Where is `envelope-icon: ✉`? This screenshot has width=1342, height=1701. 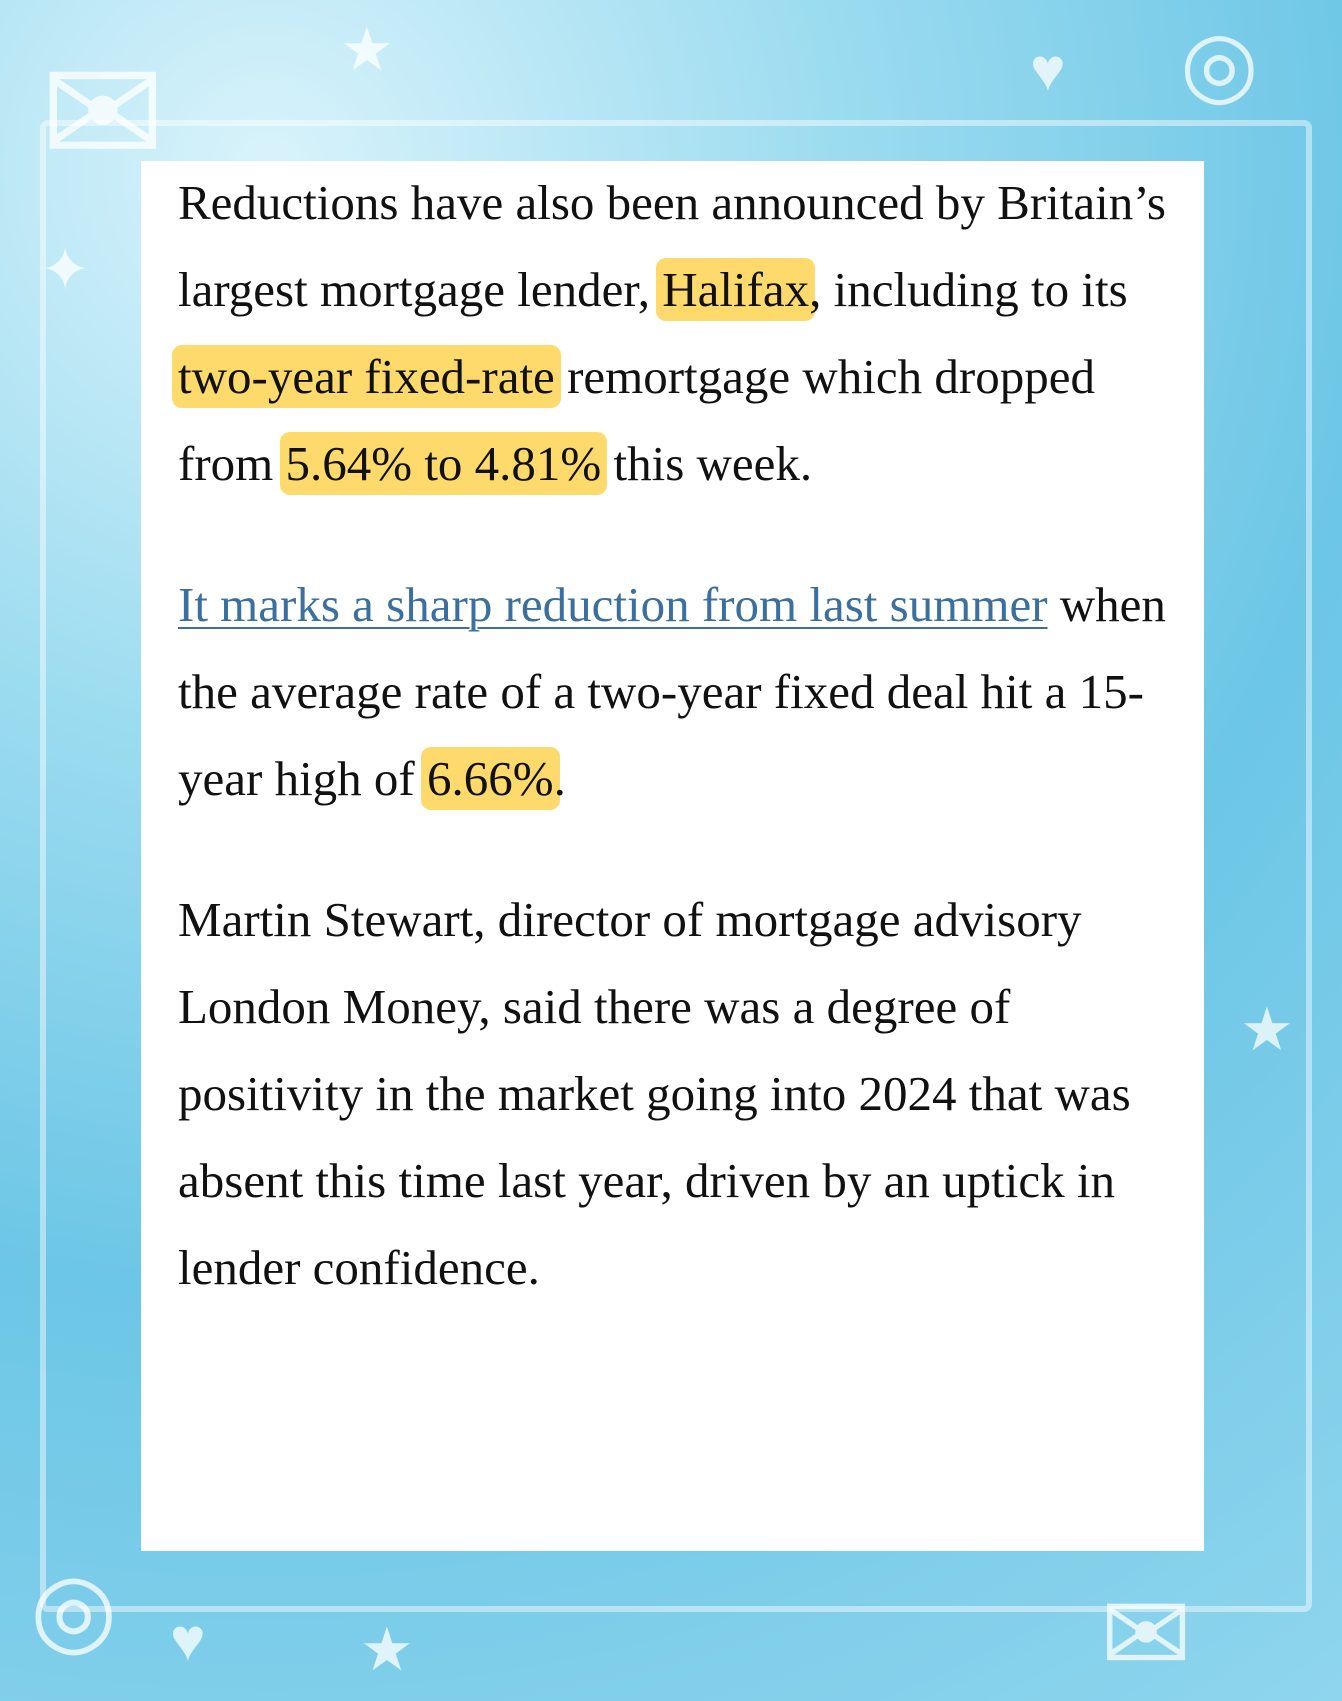 envelope-icon: ✉ is located at coordinates (1146, 1635).